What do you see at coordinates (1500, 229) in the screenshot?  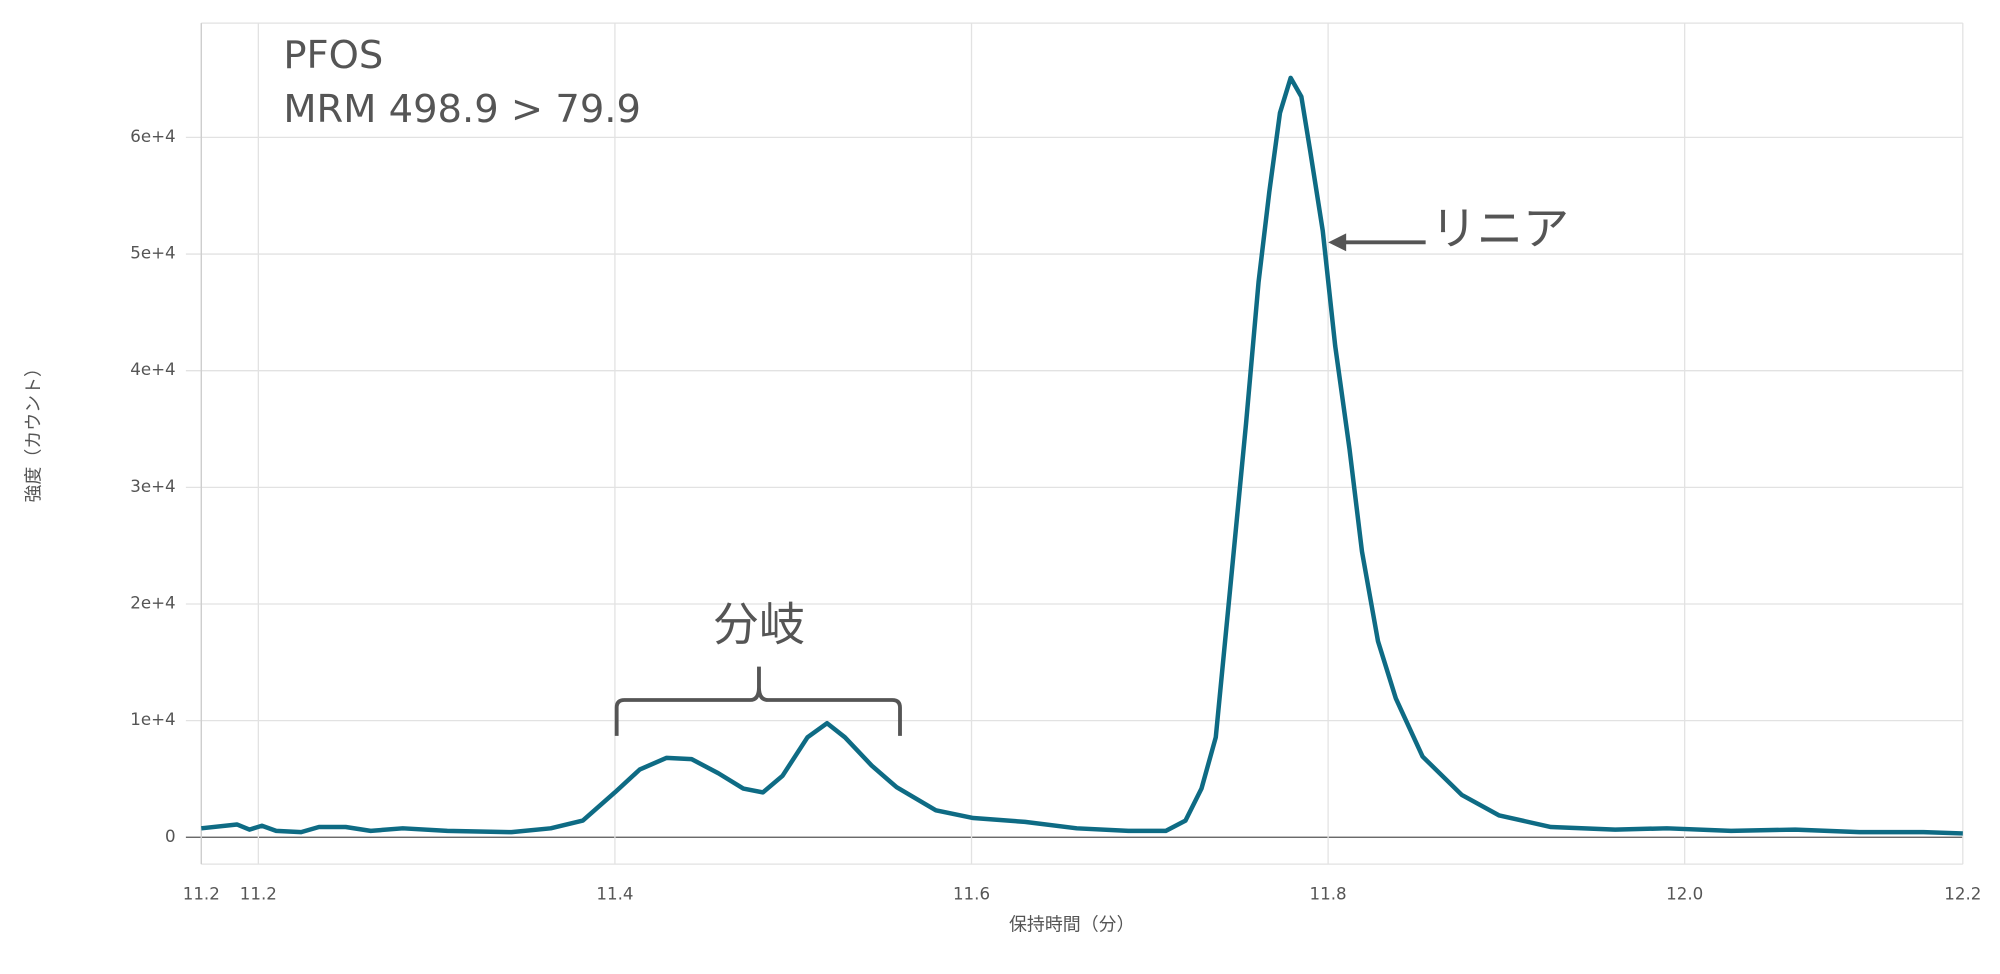 I see `annotation: リニア` at bounding box center [1500, 229].